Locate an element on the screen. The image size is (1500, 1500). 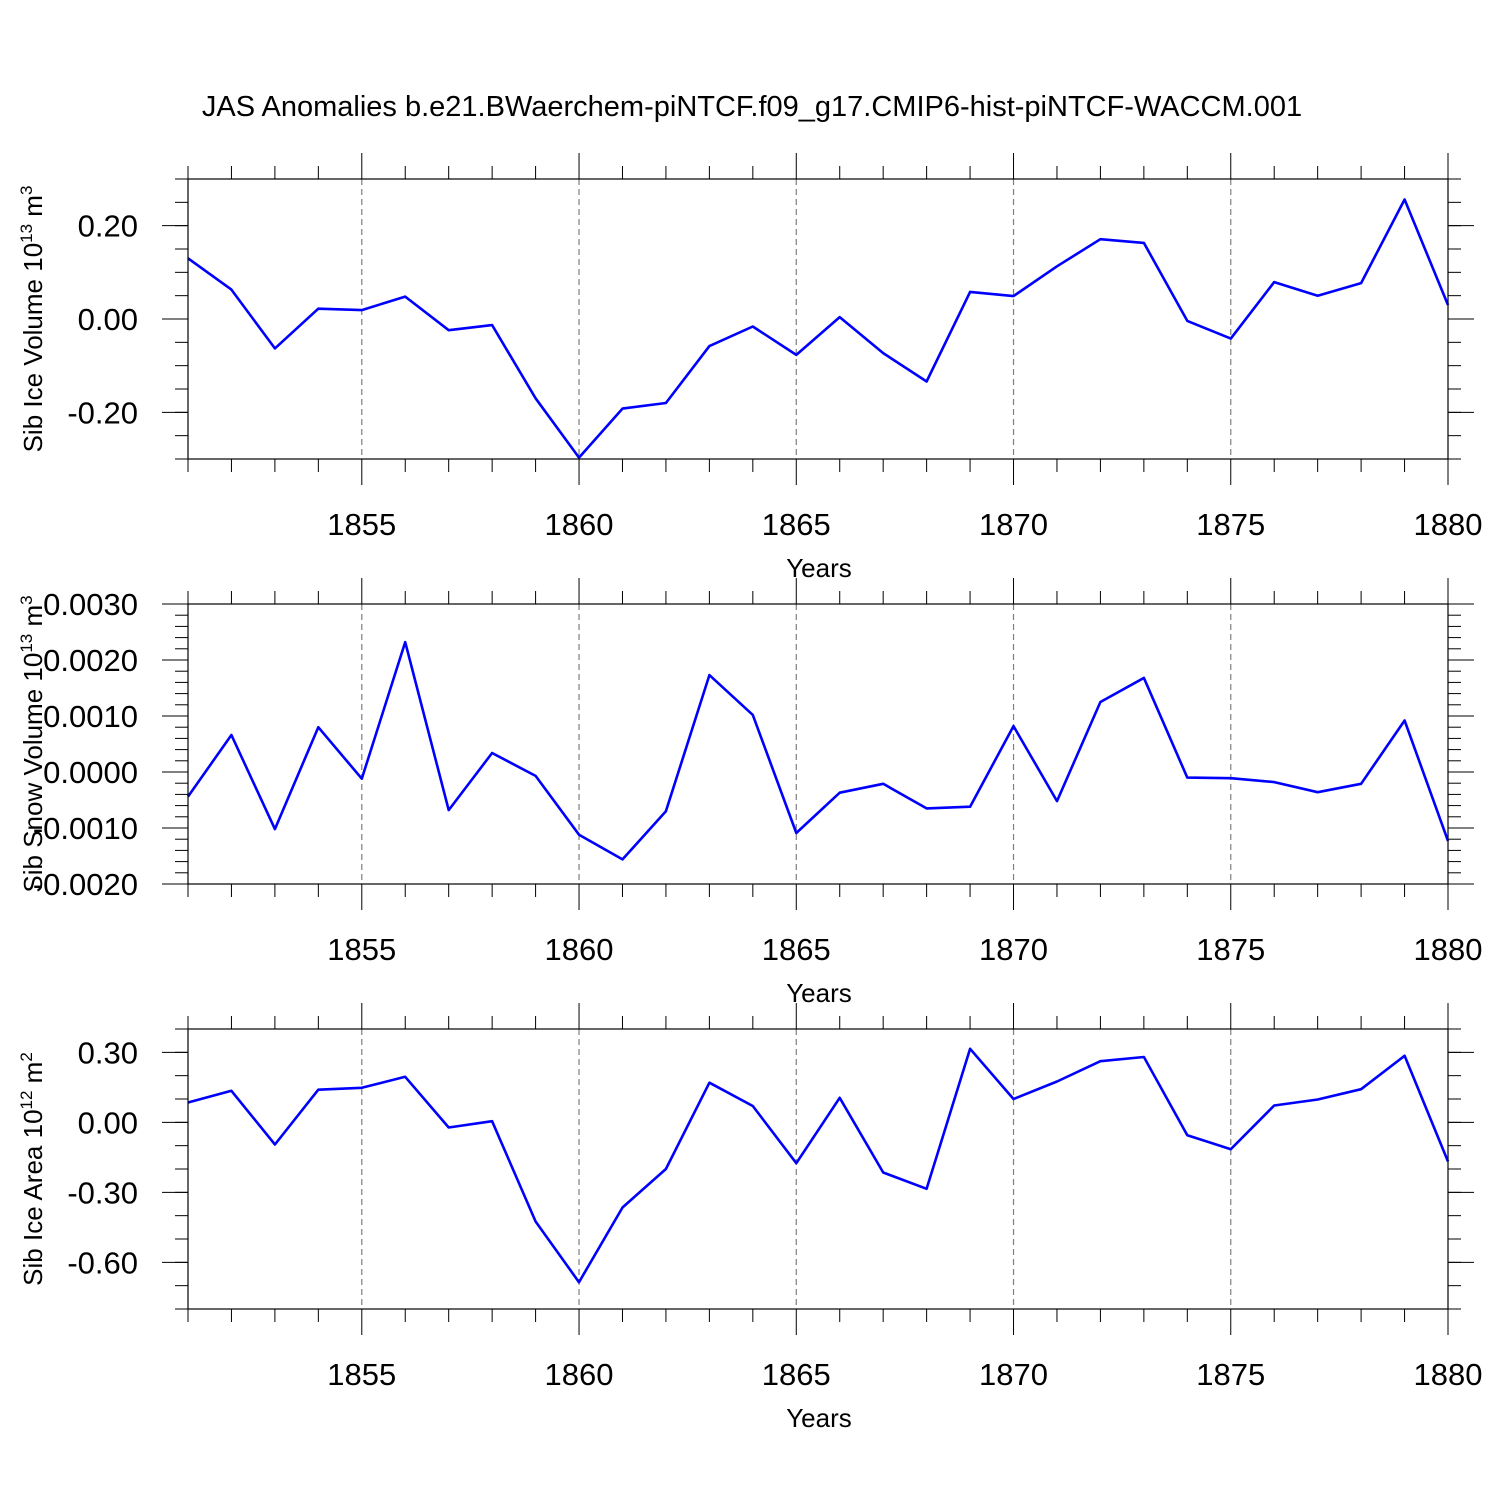
ytick-label: 0.0030 is located at coordinates (90, 604).